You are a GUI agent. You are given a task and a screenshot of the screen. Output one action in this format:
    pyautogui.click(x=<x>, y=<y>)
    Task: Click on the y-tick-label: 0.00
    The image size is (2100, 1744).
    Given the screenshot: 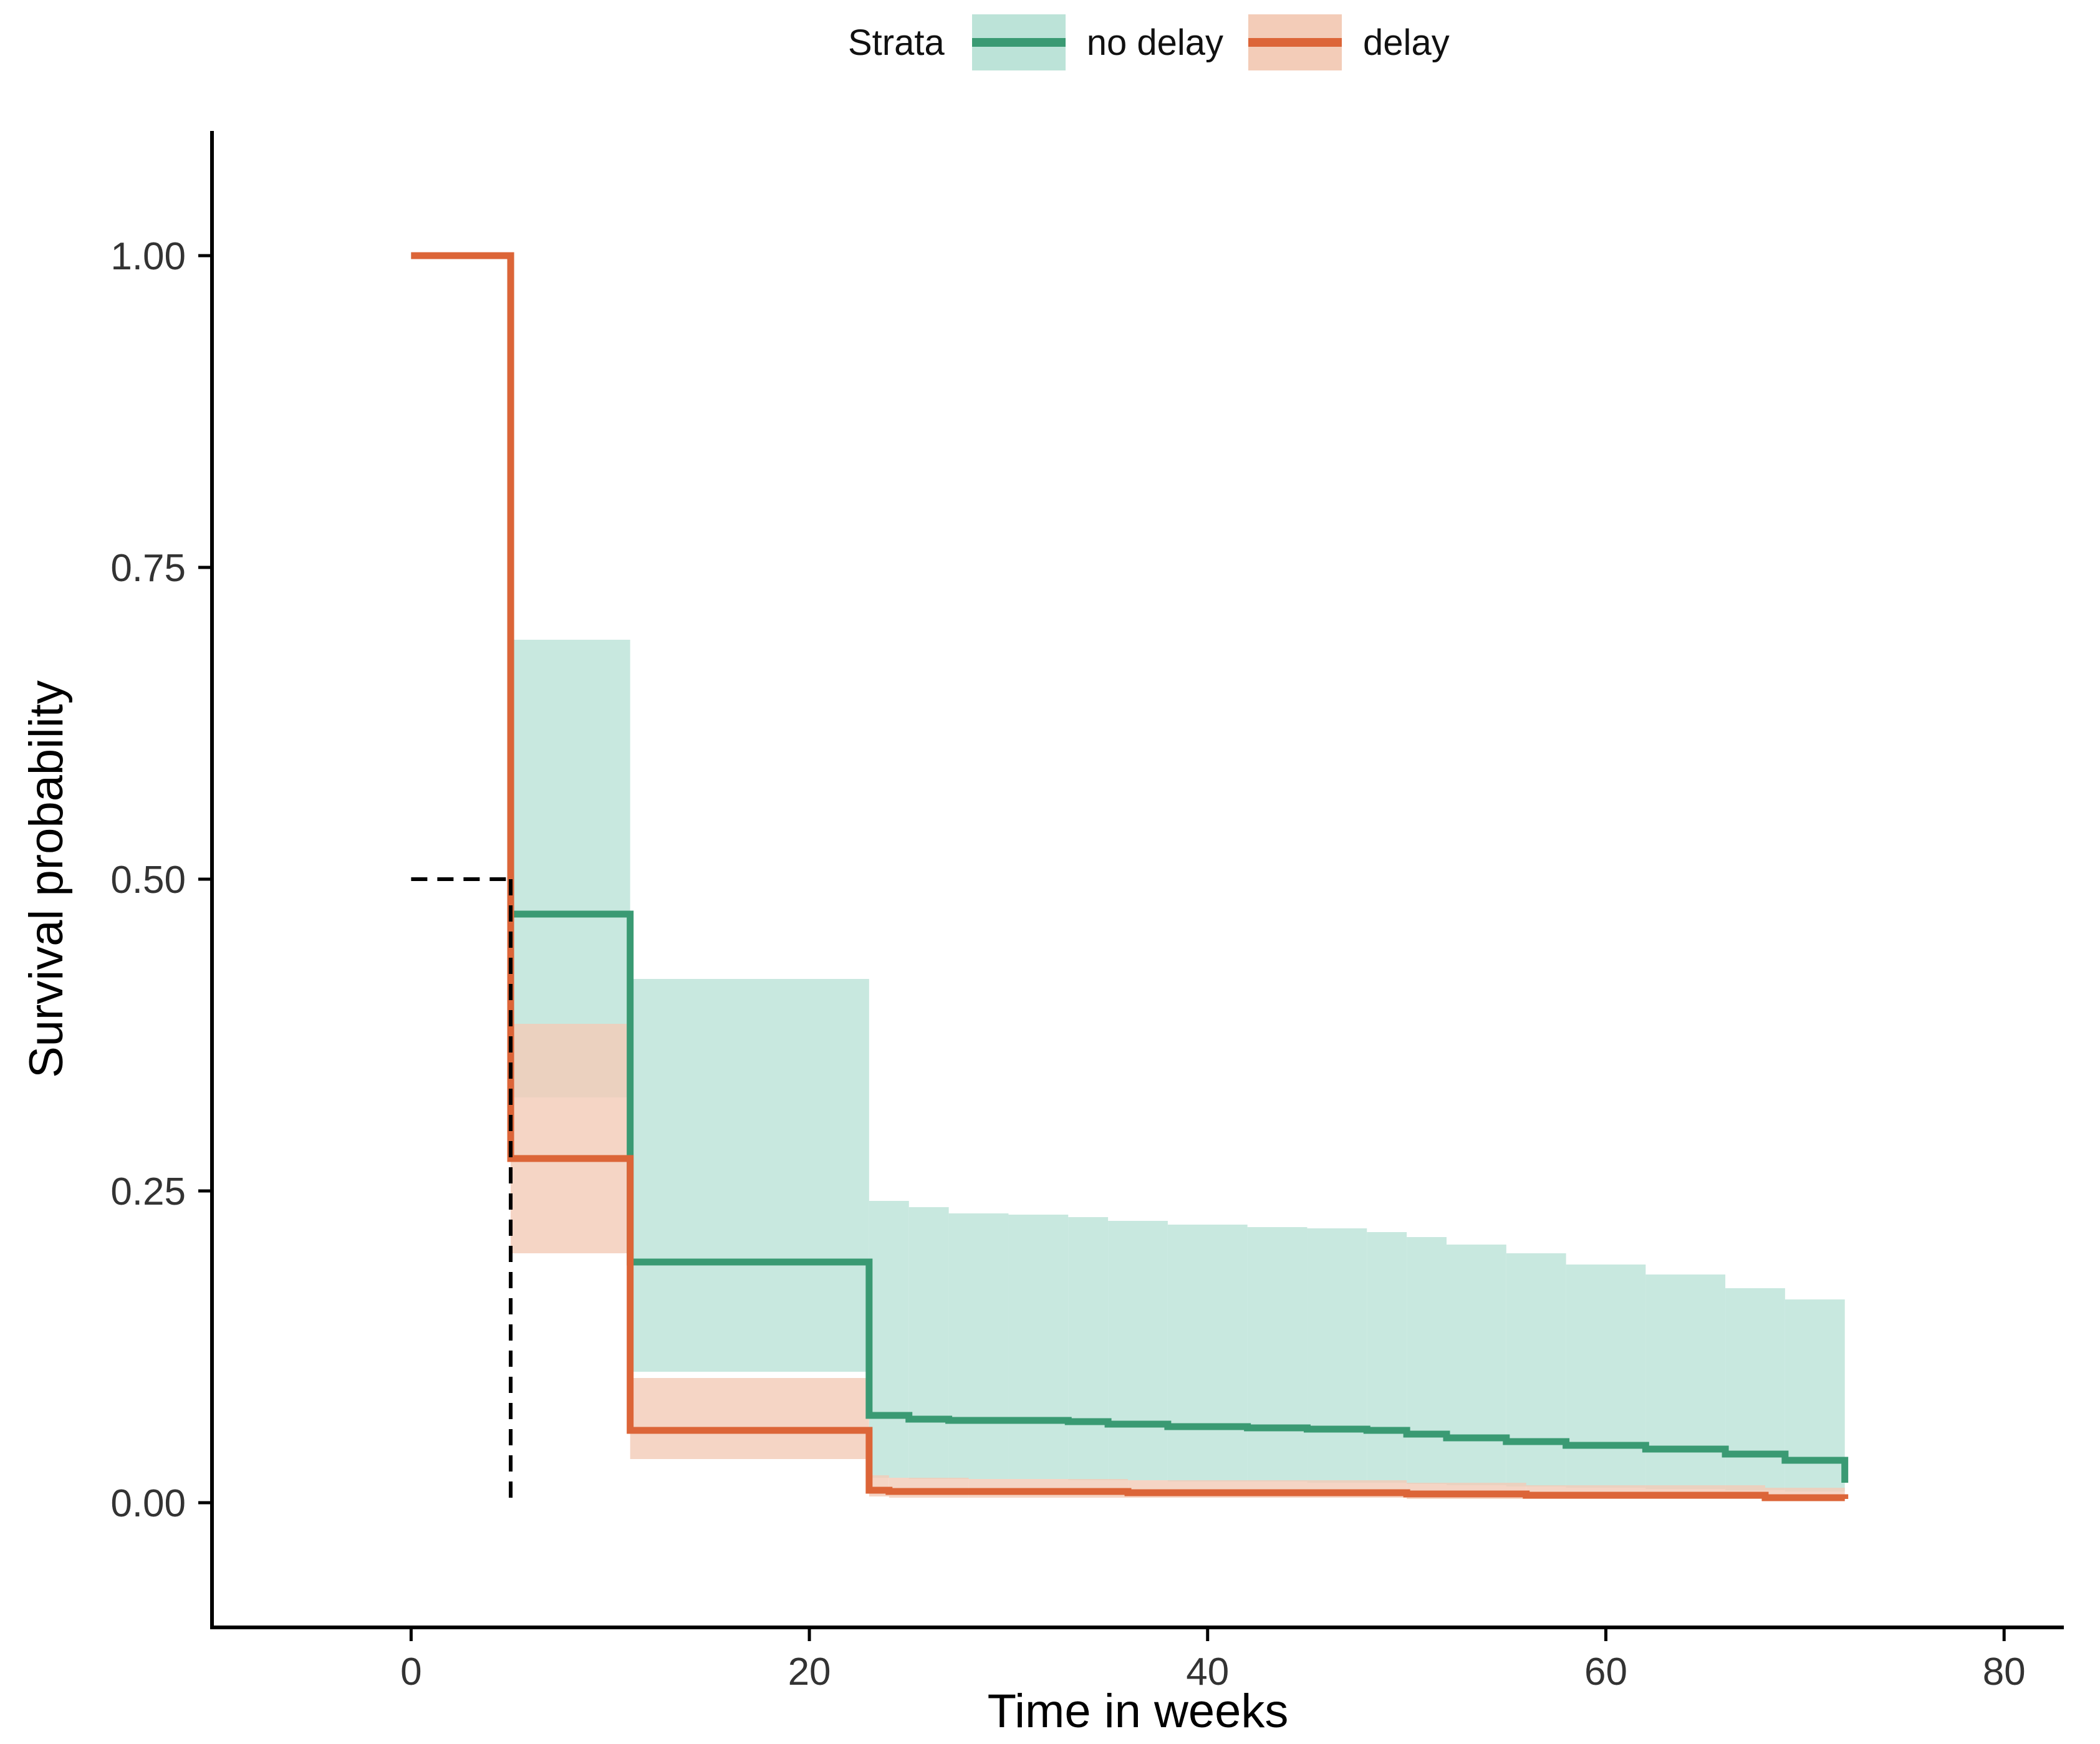 What is the action you would take?
    pyautogui.click(x=148, y=1503)
    